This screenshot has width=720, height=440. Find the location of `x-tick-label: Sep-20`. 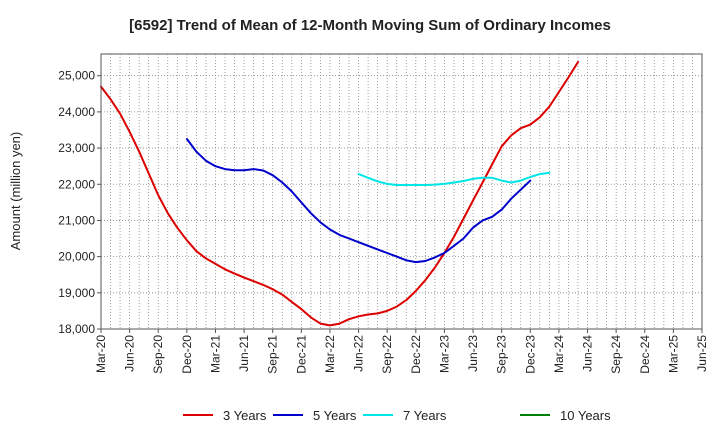

x-tick-label: Sep-20 is located at coordinates (158, 354).